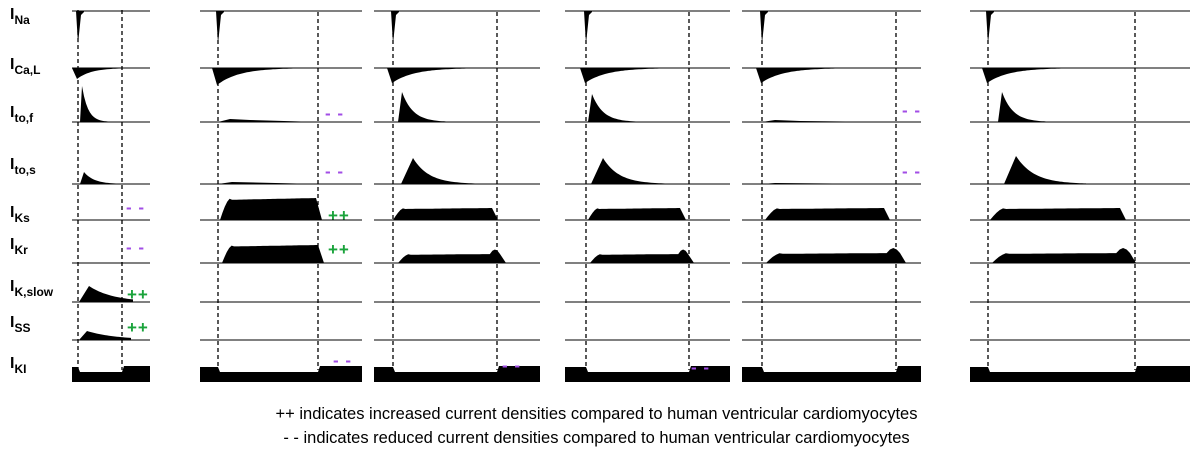 Image resolution: width=1193 pixels, height=451 pixels. What do you see at coordinates (827, 214) in the screenshot?
I see `trace-c5-iks` at bounding box center [827, 214].